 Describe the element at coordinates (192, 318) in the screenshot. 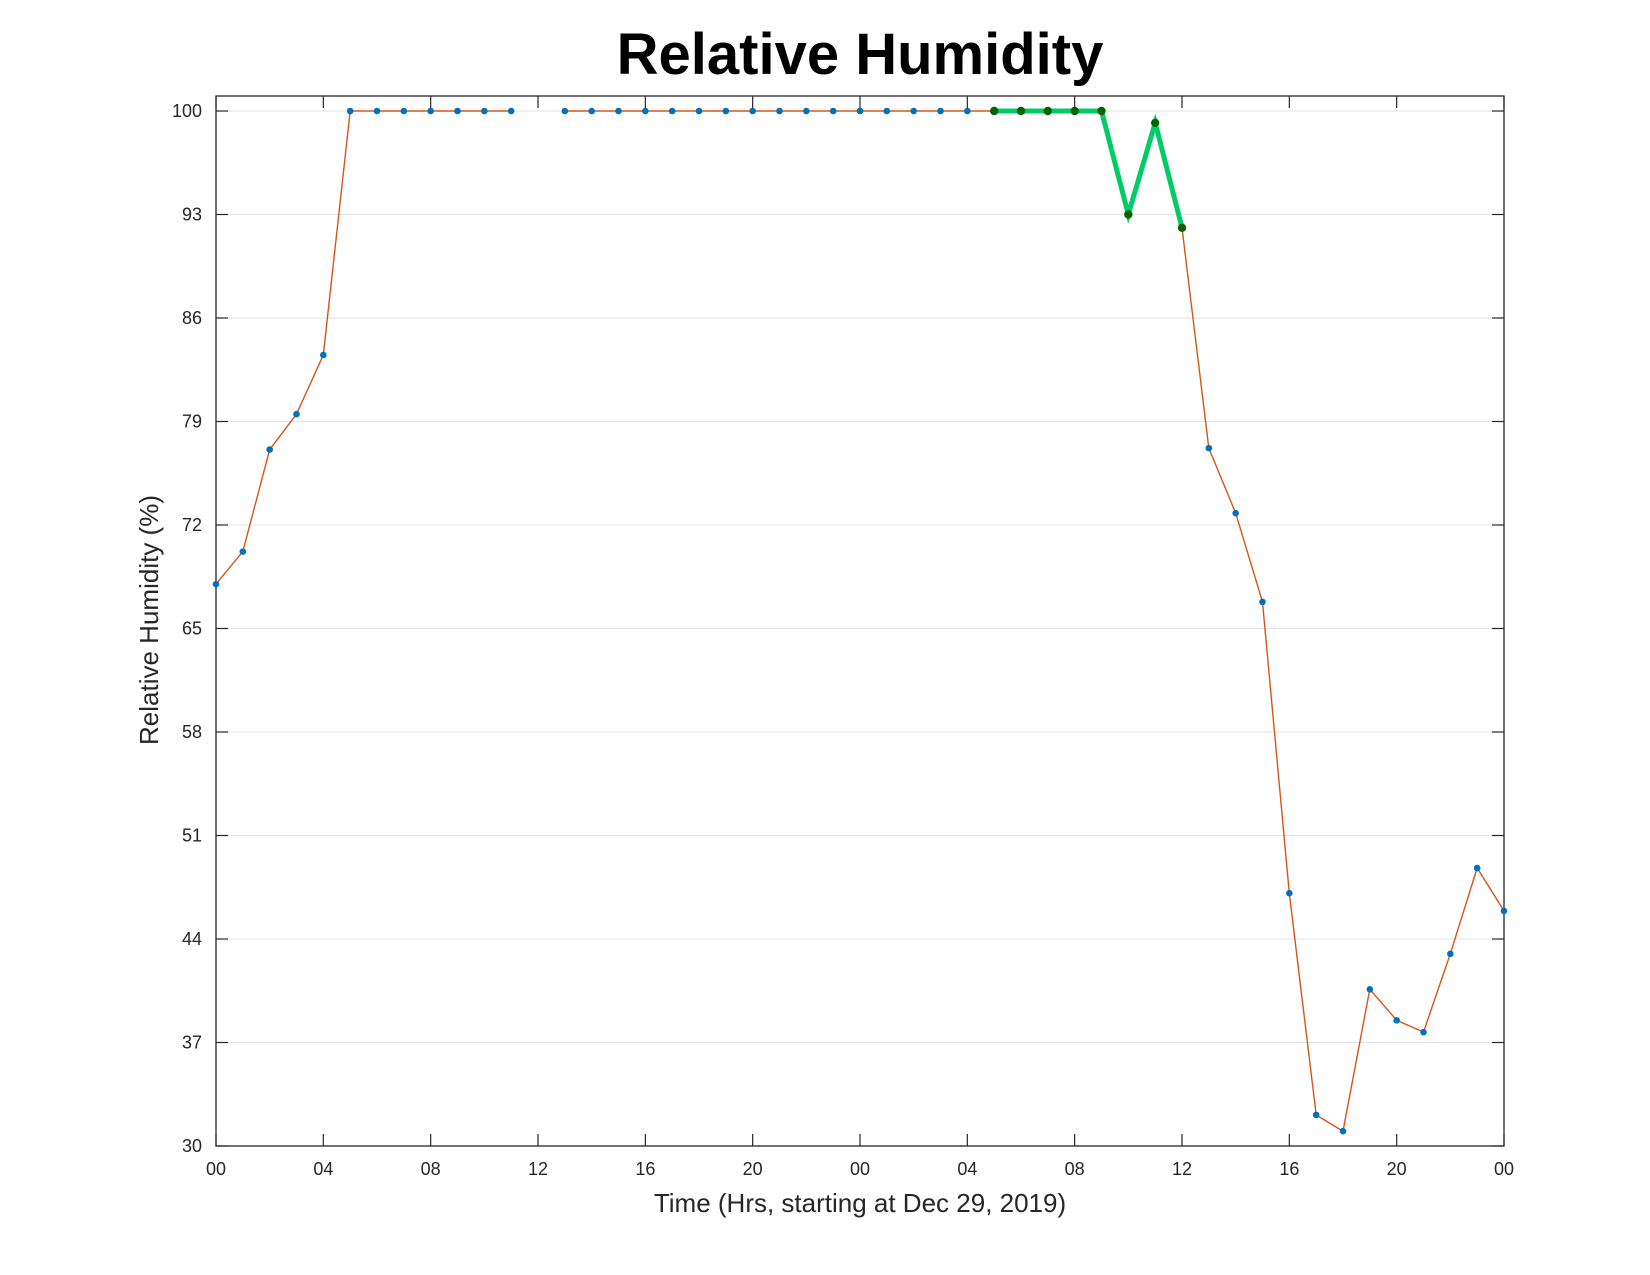

I see `y-tick-label: 86` at that location.